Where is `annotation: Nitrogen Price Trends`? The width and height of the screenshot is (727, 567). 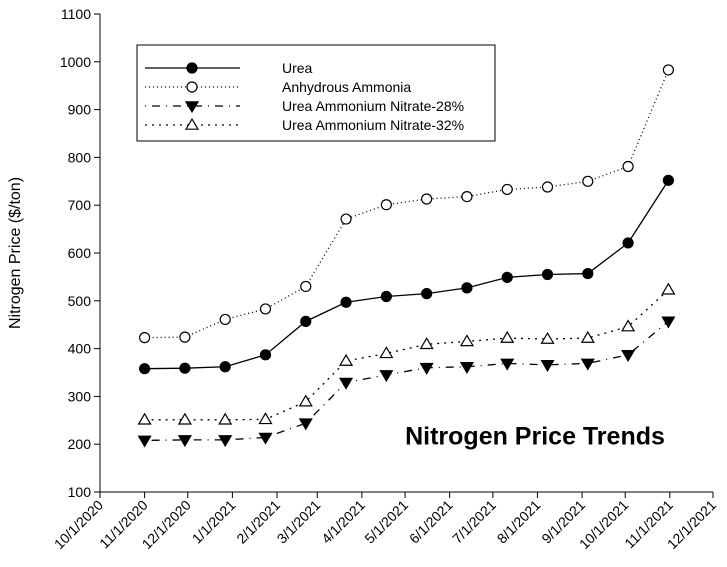 annotation: Nitrogen Price Trends is located at coordinates (535, 437).